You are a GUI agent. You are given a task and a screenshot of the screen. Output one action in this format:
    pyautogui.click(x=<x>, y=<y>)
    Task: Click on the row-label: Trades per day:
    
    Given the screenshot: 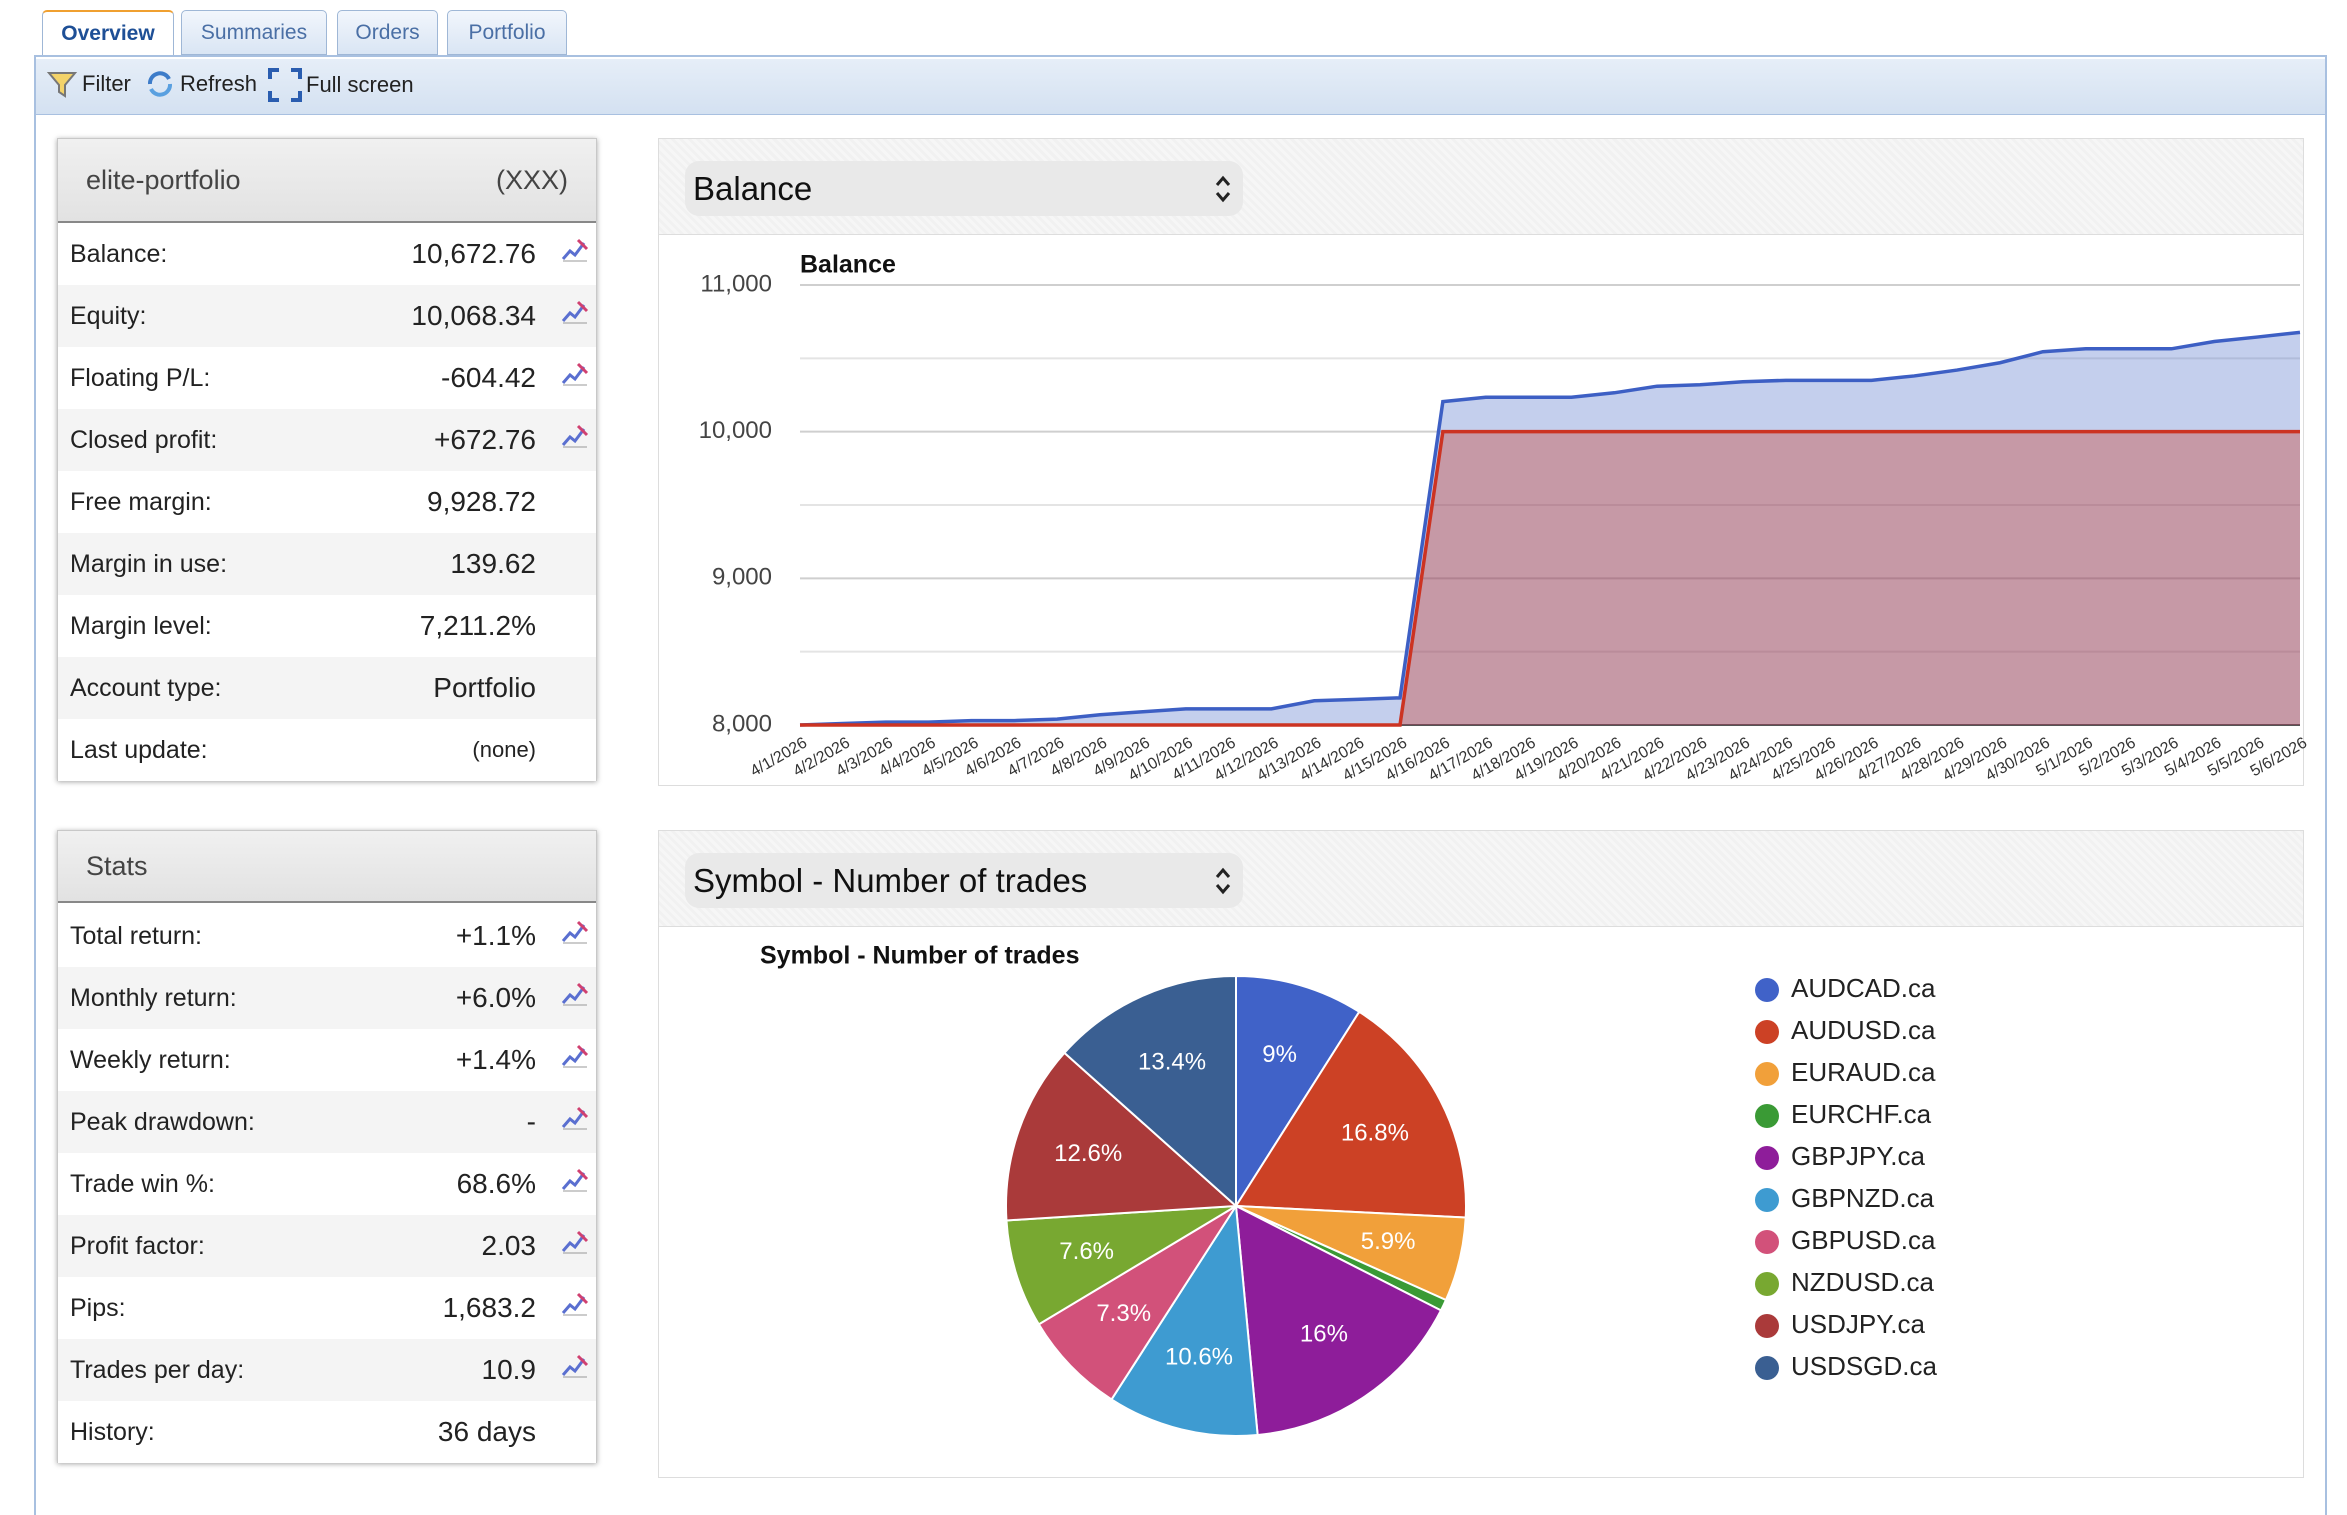 What is the action you would take?
    pyautogui.click(x=157, y=1369)
    